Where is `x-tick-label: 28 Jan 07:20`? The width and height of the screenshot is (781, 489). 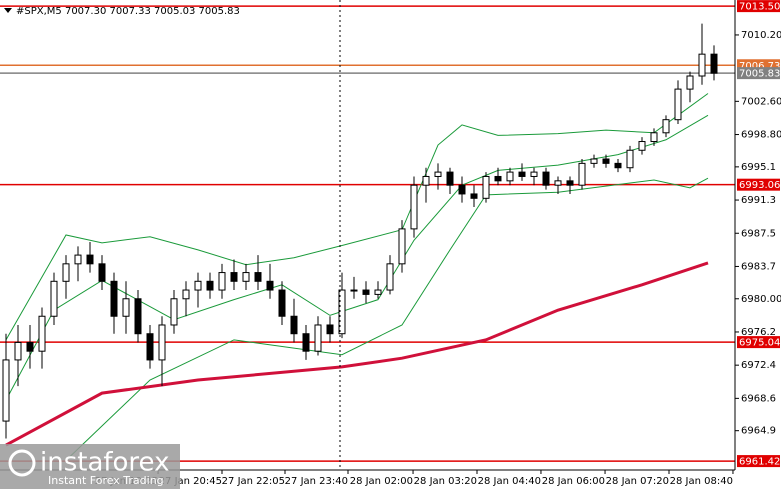 x-tick-label: 28 Jan 07:20 is located at coordinates (637, 481).